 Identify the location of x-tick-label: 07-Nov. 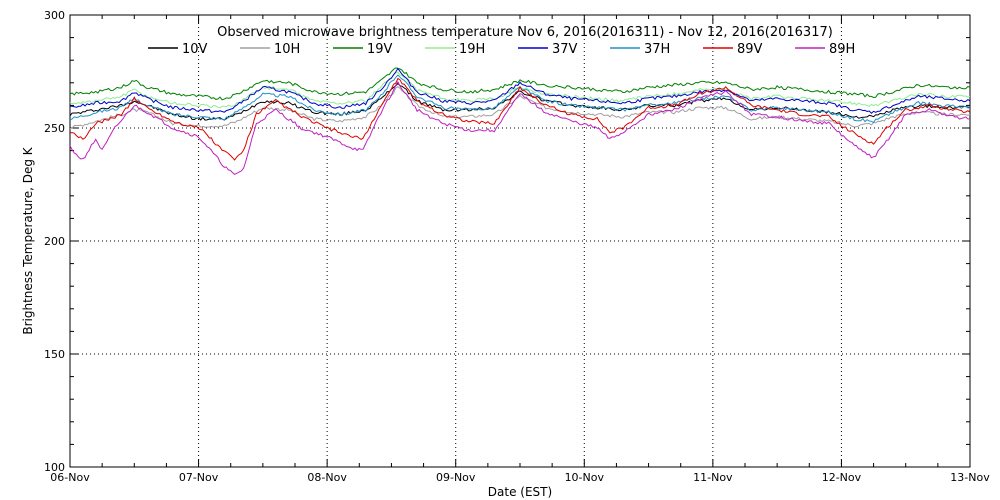
(199, 477).